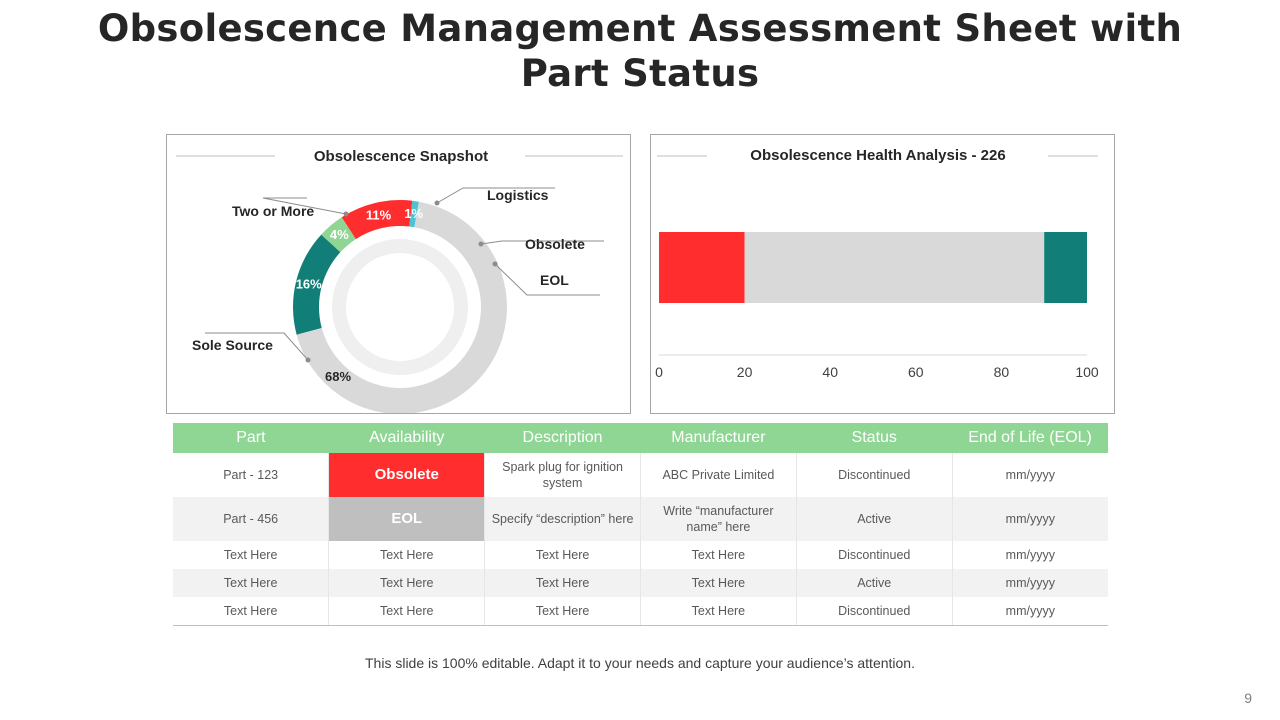  Describe the element at coordinates (830, 372) in the screenshot. I see `x-tick-label: 40` at that location.